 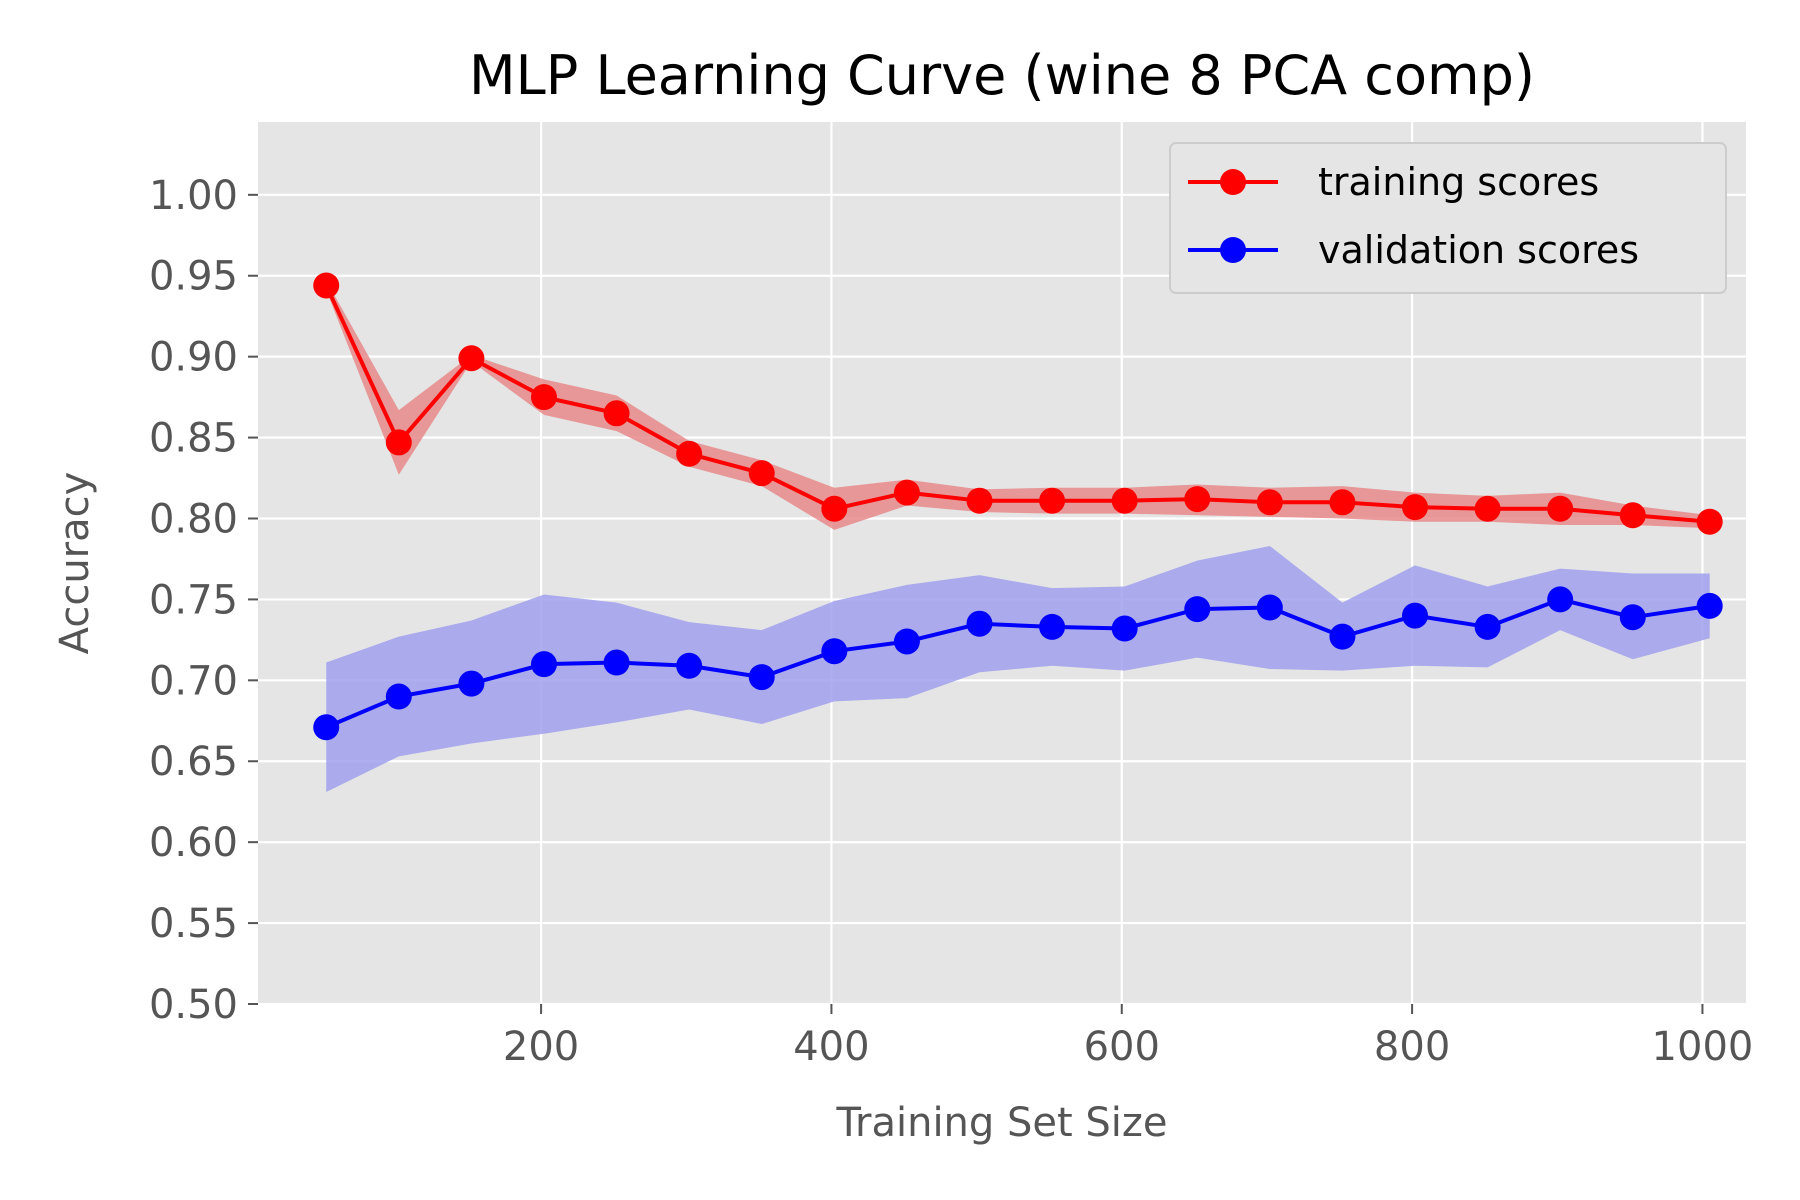 What do you see at coordinates (193, 843) in the screenshot?
I see `y-tick-label: 0.60` at bounding box center [193, 843].